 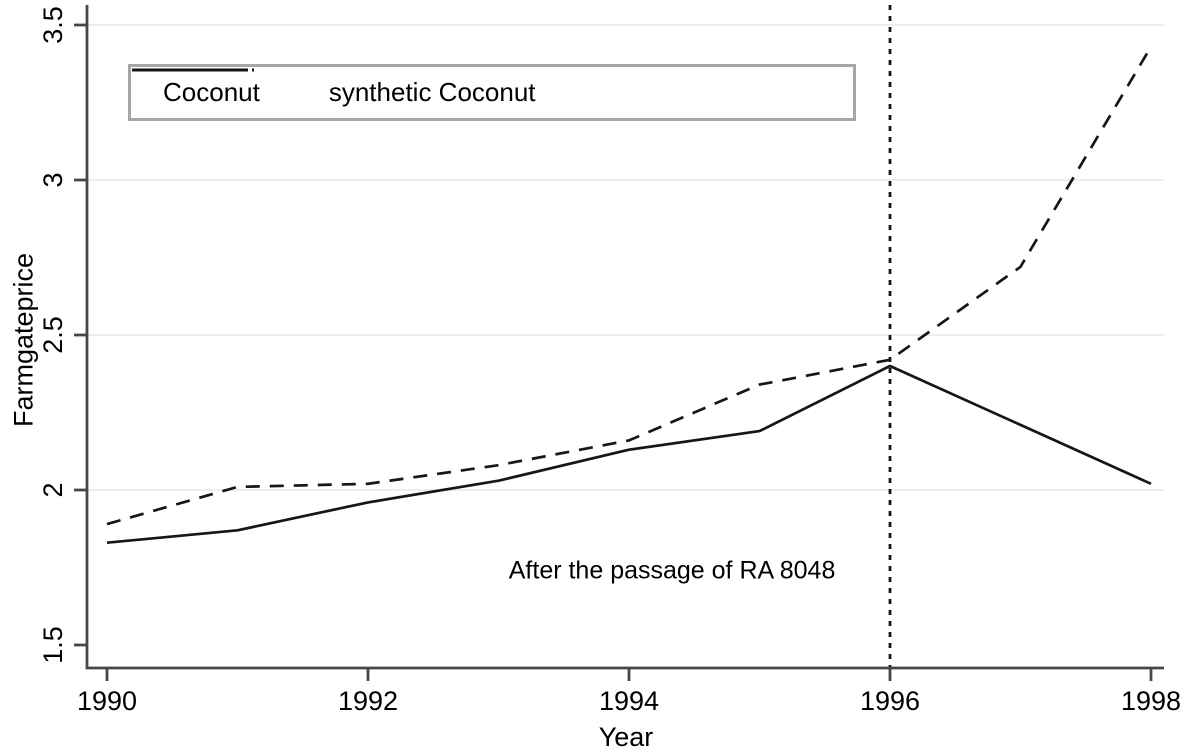 I want to click on y-tick-label: 2, so click(x=53, y=489).